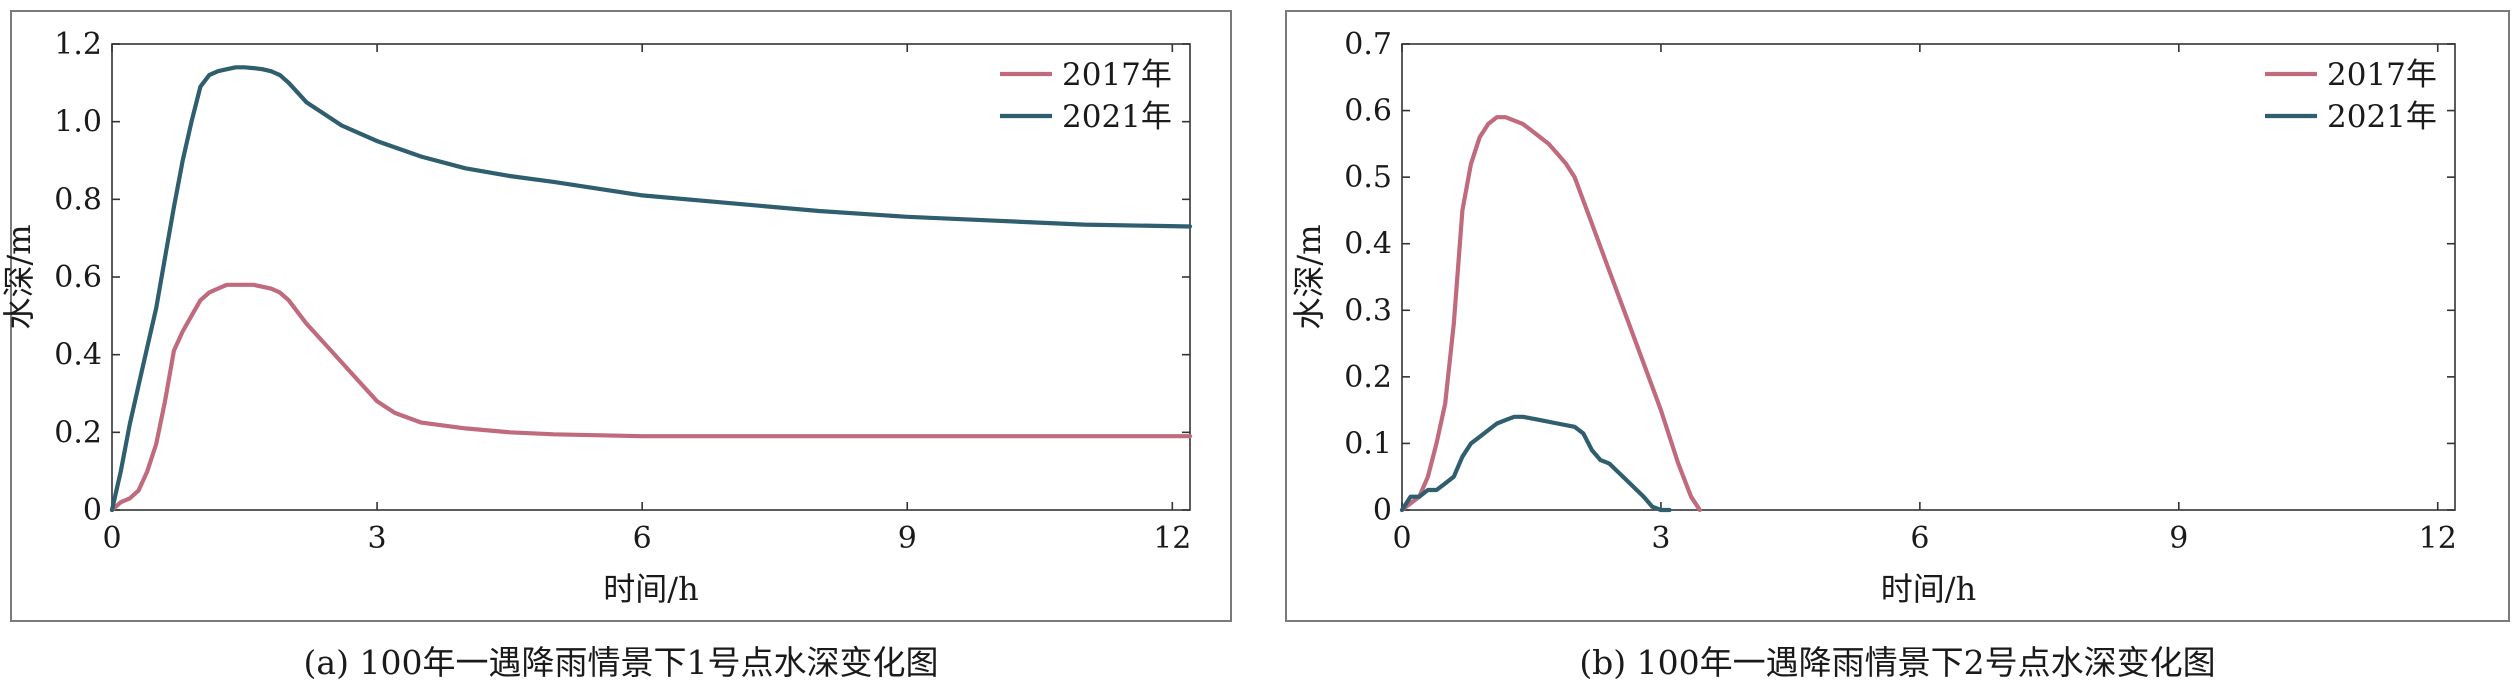 Image resolution: width=2520 pixels, height=696 pixels. Describe the element at coordinates (1368, 443) in the screenshot. I see `y-tick-label: 0.1` at that location.